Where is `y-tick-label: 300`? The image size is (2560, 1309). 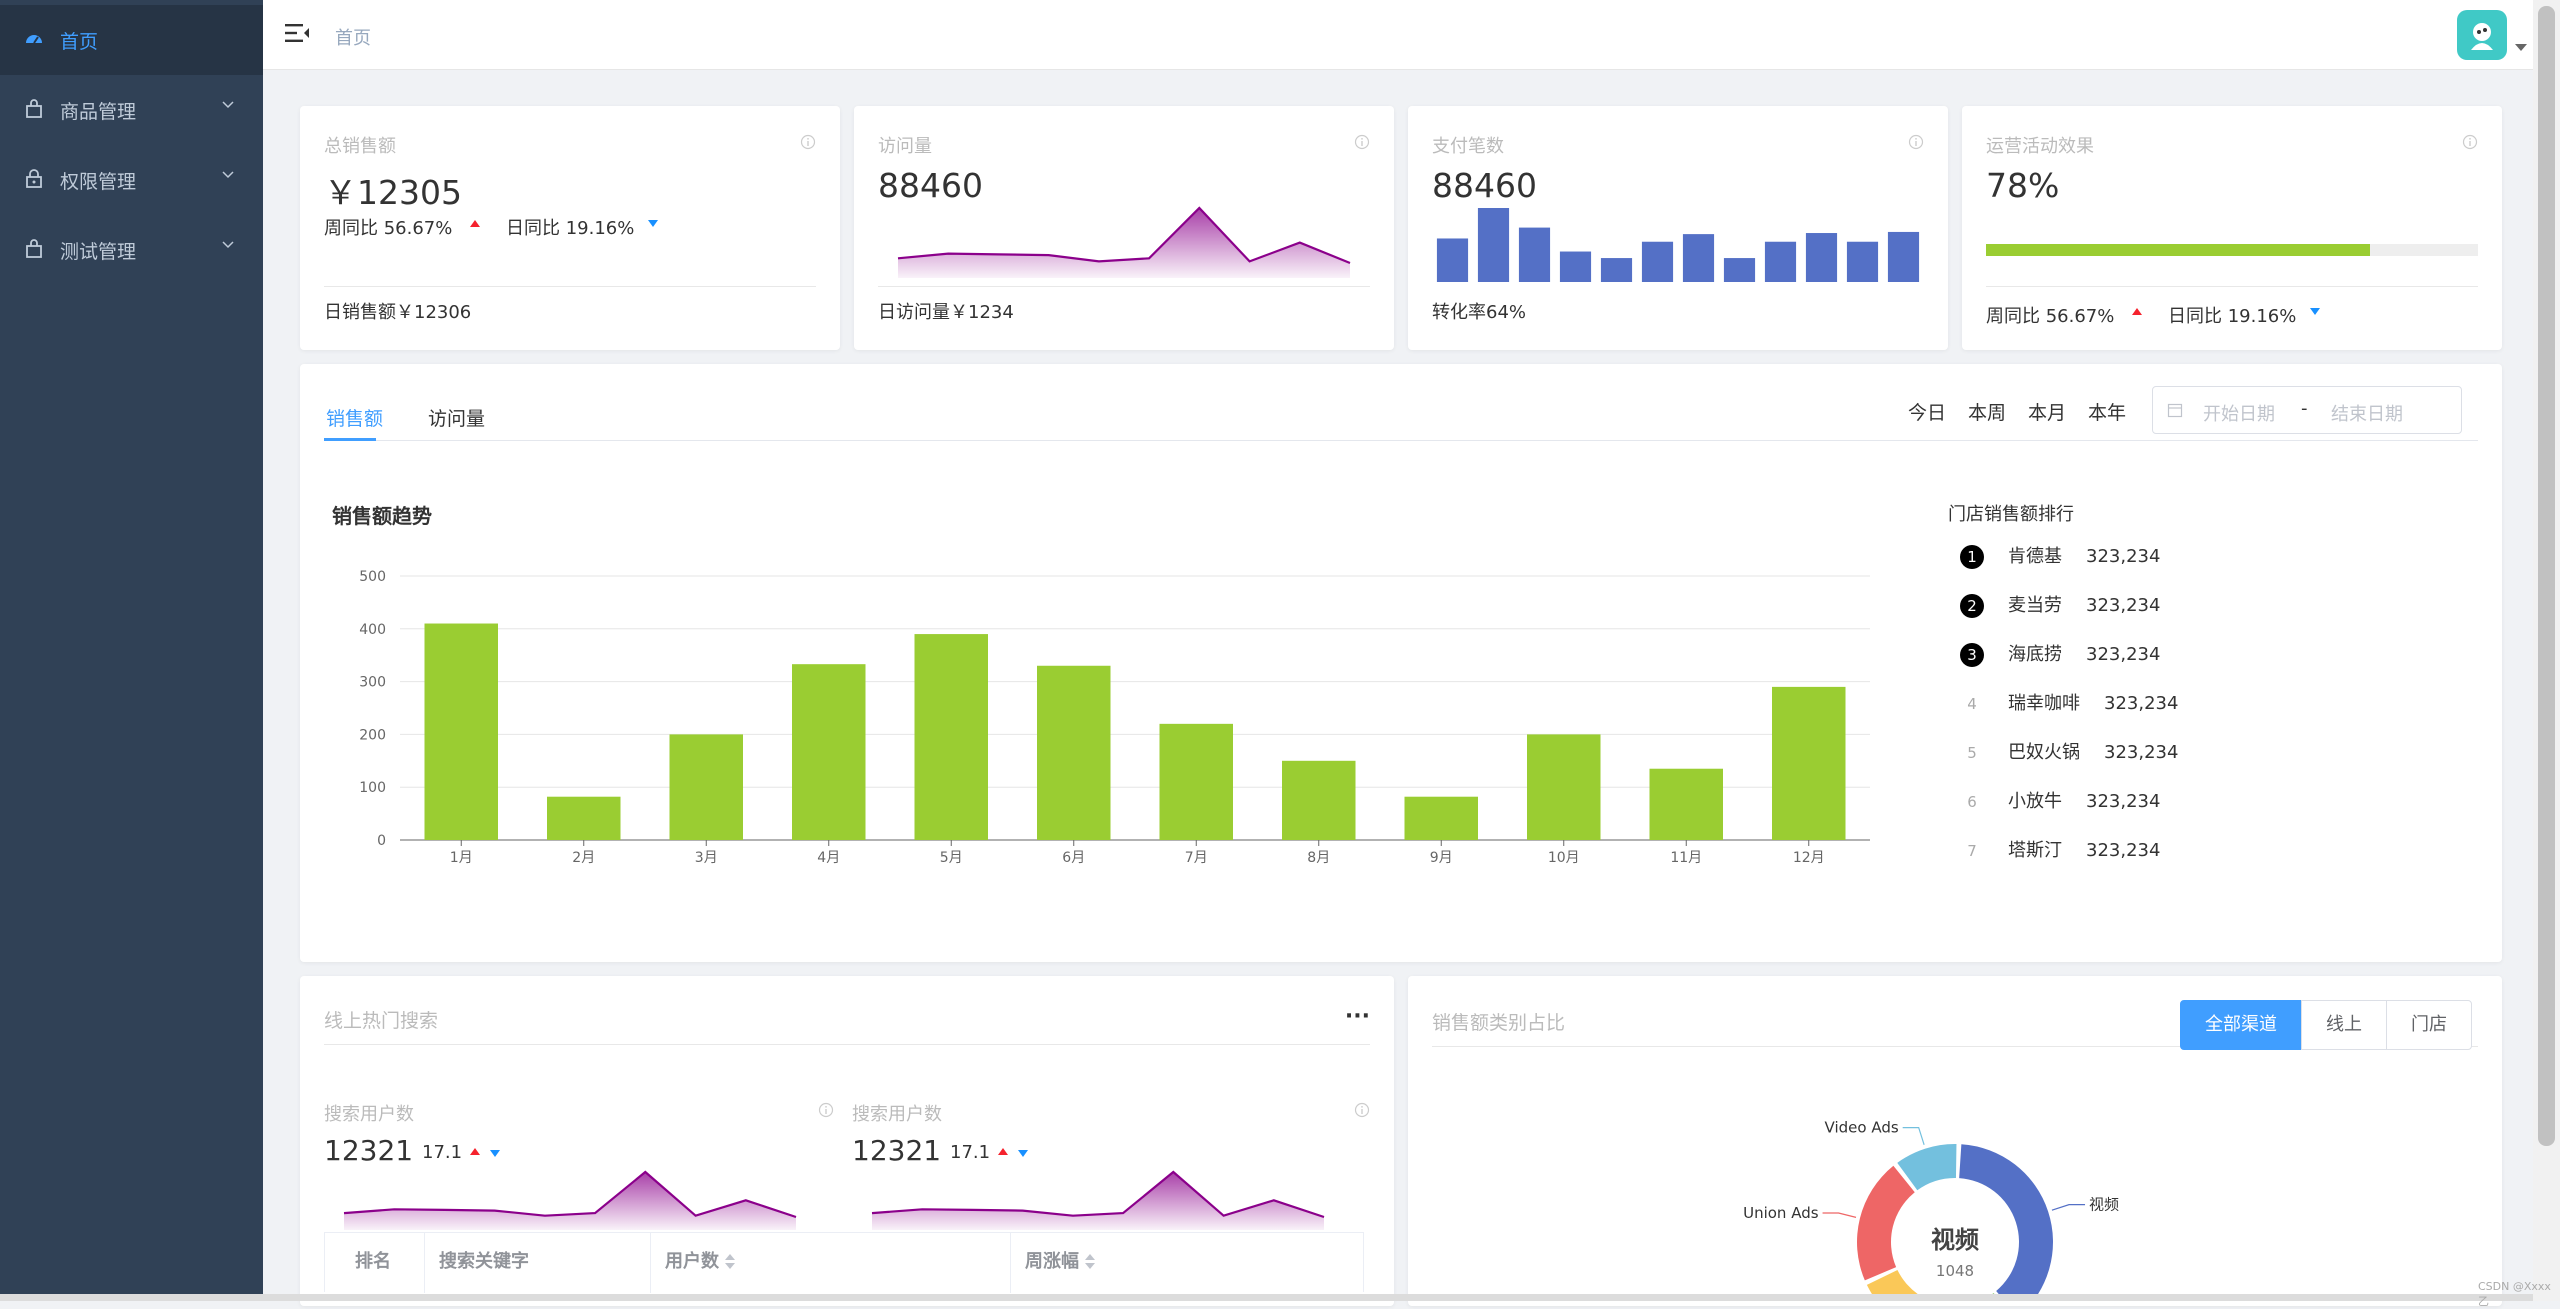
y-tick-label: 300 is located at coordinates (372, 683).